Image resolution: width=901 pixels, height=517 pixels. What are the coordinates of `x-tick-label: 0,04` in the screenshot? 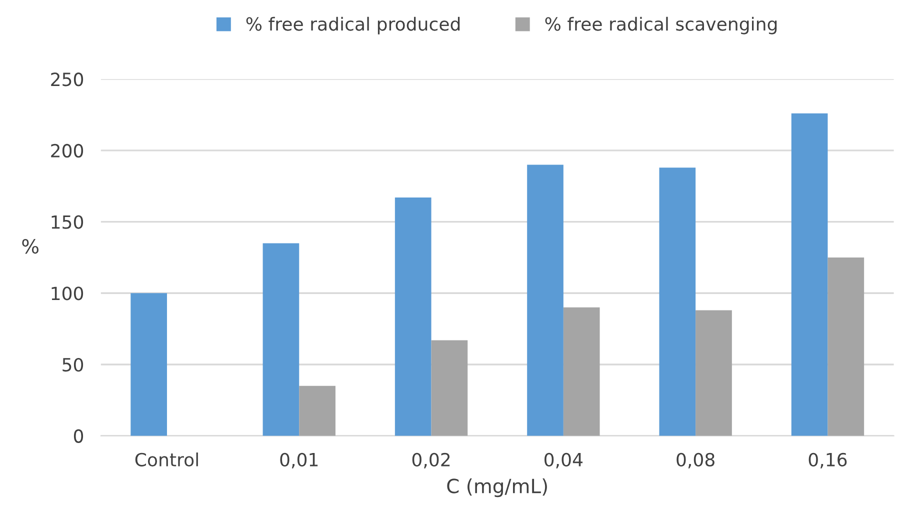 It's located at (563, 460).